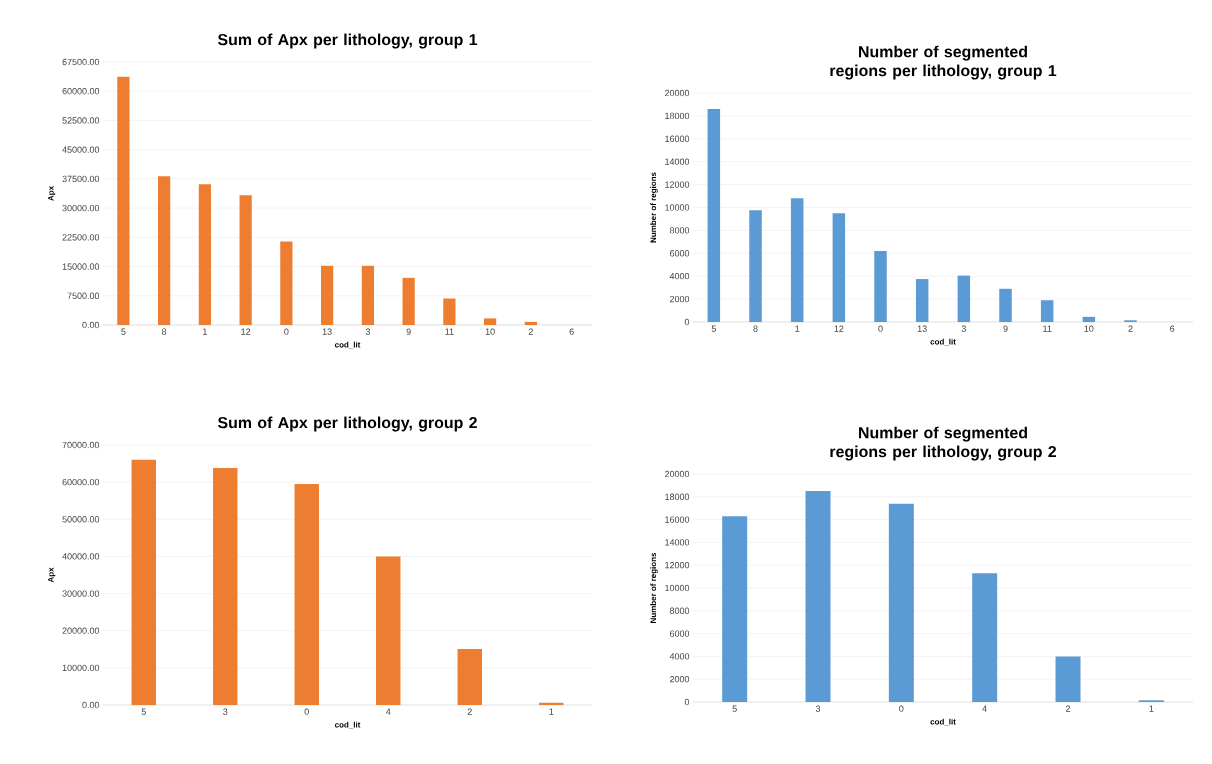  I want to click on y-tick-label: 37500.00, so click(81, 179).